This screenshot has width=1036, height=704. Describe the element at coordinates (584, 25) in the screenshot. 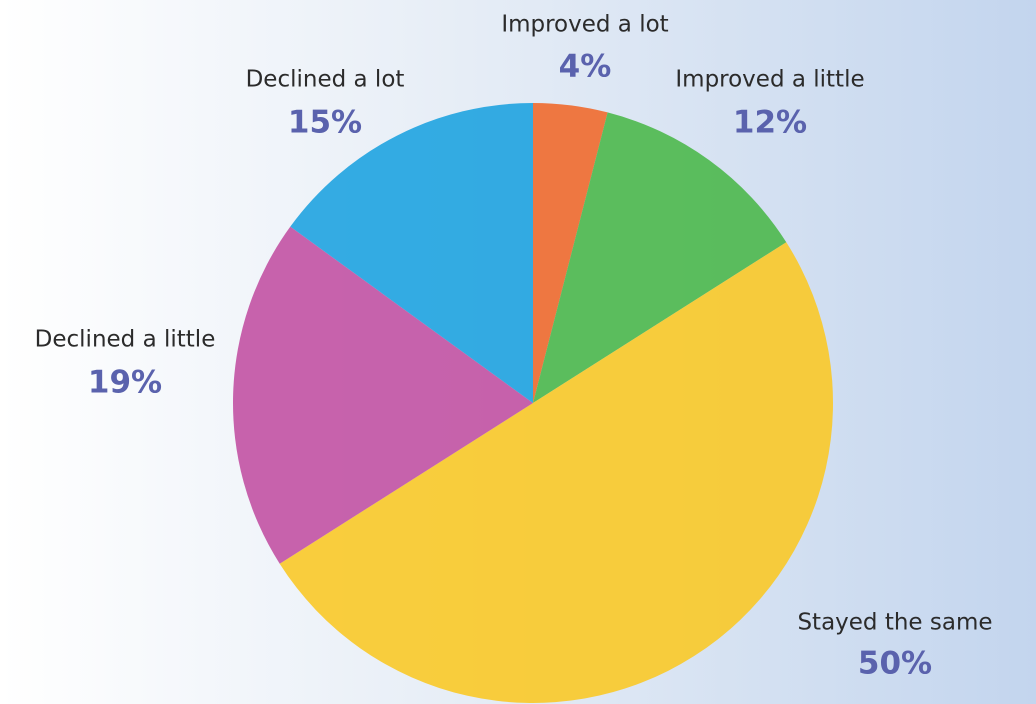

I see `slice-label: Improved a lot` at that location.